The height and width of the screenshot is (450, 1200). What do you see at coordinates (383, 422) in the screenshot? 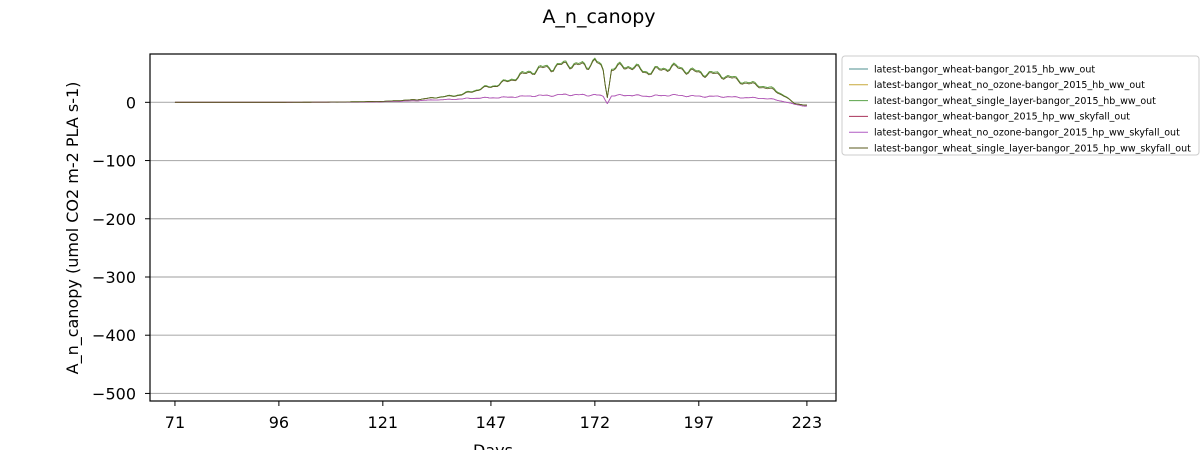
I see `x-tick-label: 121` at bounding box center [383, 422].